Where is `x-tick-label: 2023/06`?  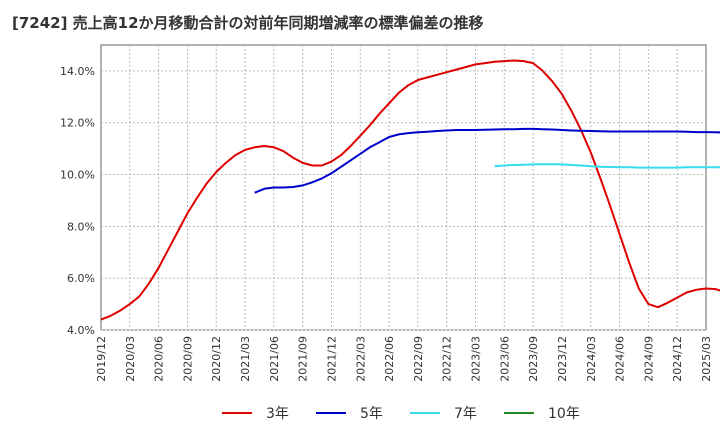
x-tick-label: 2023/06 is located at coordinates (504, 359).